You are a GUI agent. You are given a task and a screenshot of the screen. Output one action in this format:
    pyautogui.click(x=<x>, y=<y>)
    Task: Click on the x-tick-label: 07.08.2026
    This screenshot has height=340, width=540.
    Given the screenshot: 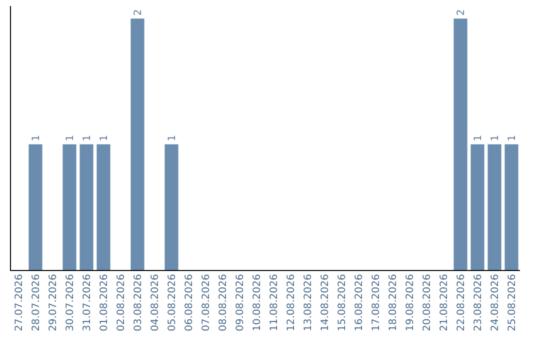 What is the action you would take?
    pyautogui.click(x=206, y=303)
    